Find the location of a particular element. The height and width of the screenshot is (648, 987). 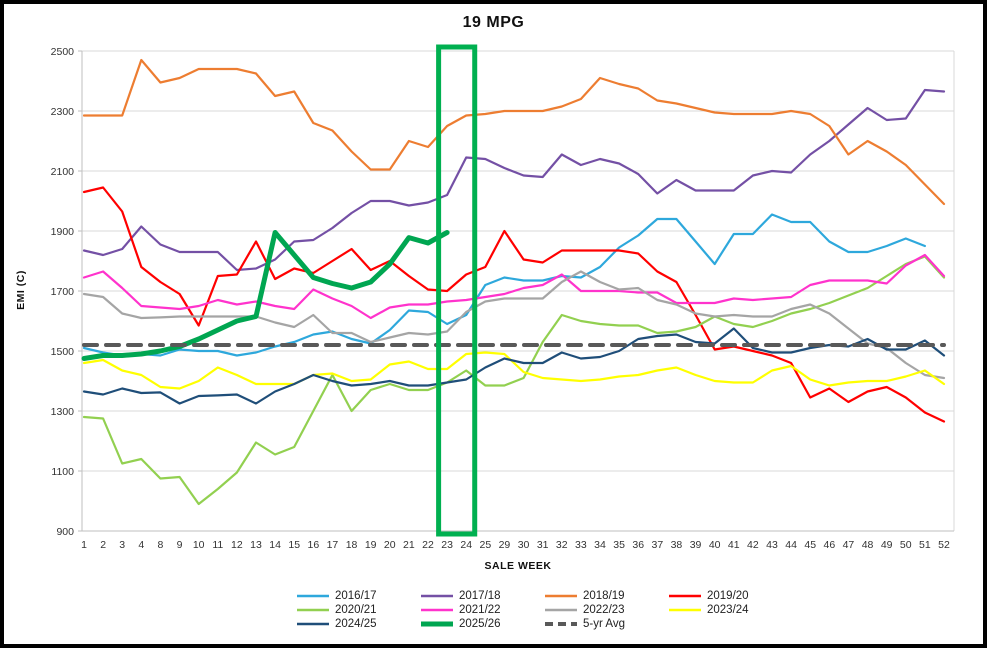

x-tick-label: 47 is located at coordinates (849, 545).